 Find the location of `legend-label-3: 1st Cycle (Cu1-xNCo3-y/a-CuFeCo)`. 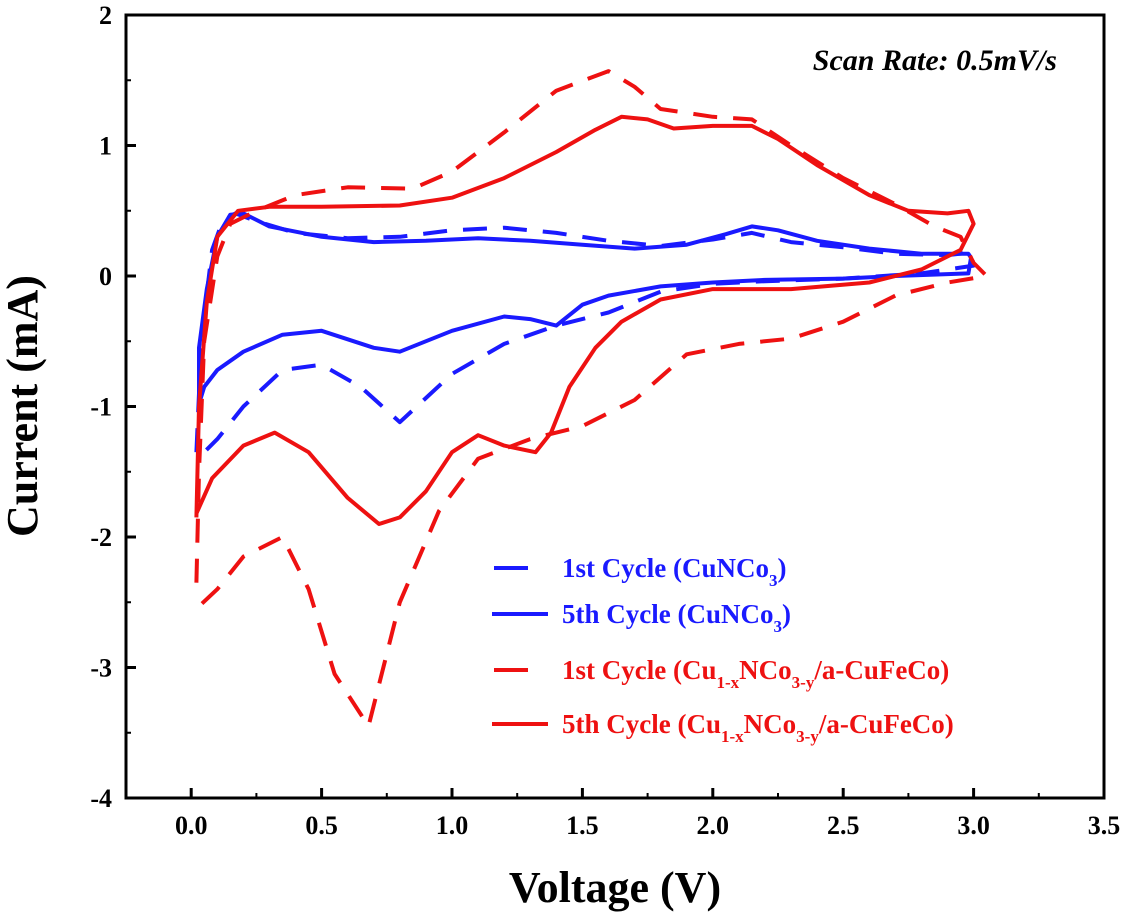

legend-label-3: 1st Cycle (Cu1-xNCo3-y/a-CuFeCo) is located at coordinates (755, 673).